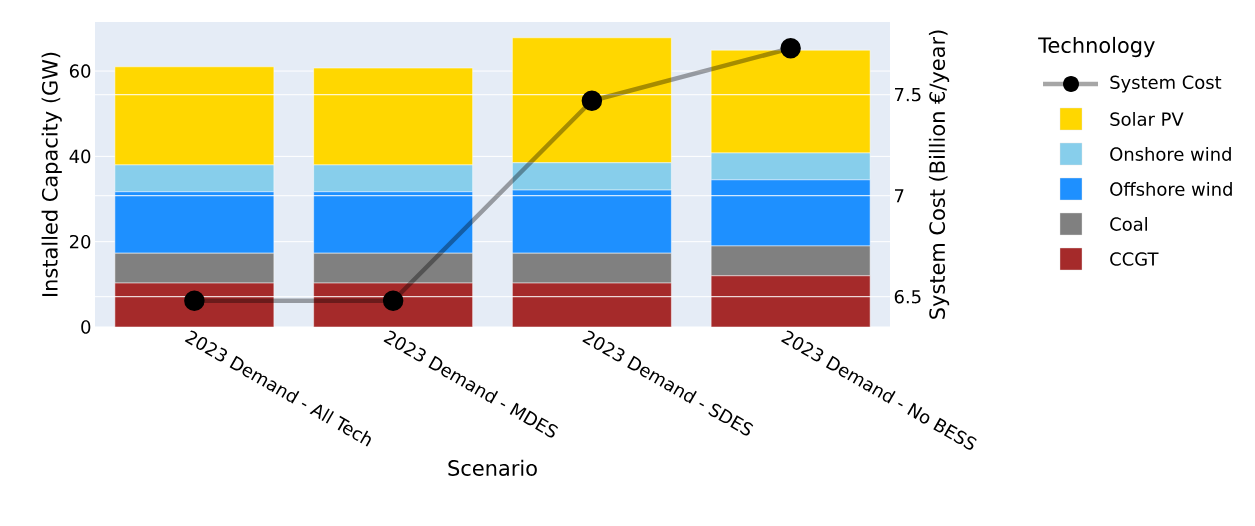 The image size is (1255, 526). Describe the element at coordinates (80, 156) in the screenshot. I see `y-tick-label: 40` at that location.